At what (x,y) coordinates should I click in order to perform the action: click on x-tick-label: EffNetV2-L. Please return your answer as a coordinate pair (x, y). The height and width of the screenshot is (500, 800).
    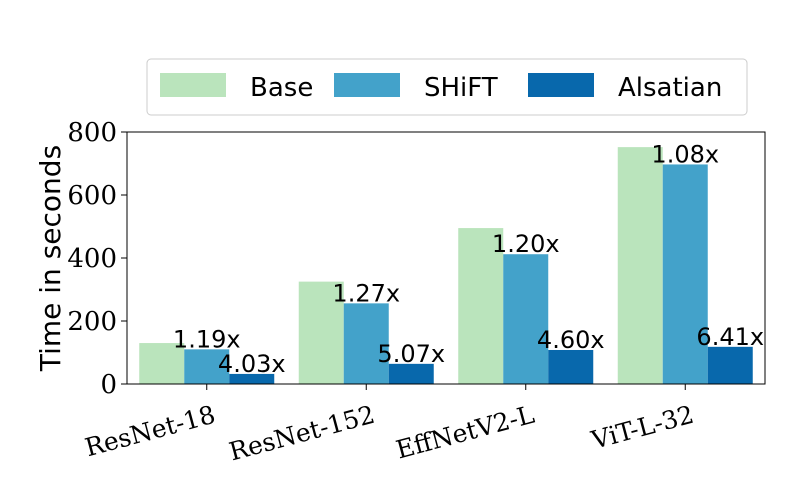
    Looking at the image, I should click on (465, 432).